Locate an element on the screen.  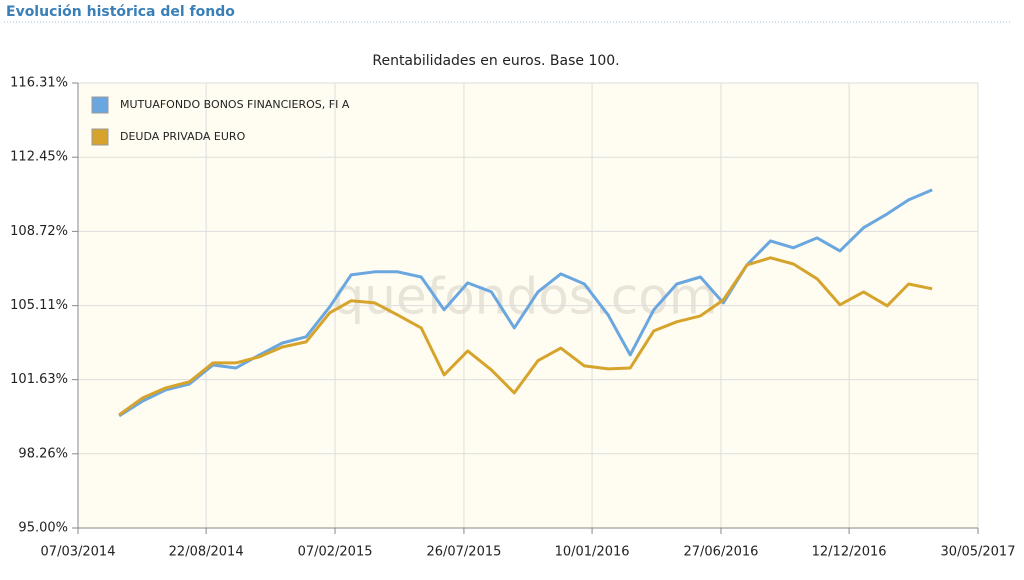
y-tick-label: 112.45% is located at coordinates (39, 157).